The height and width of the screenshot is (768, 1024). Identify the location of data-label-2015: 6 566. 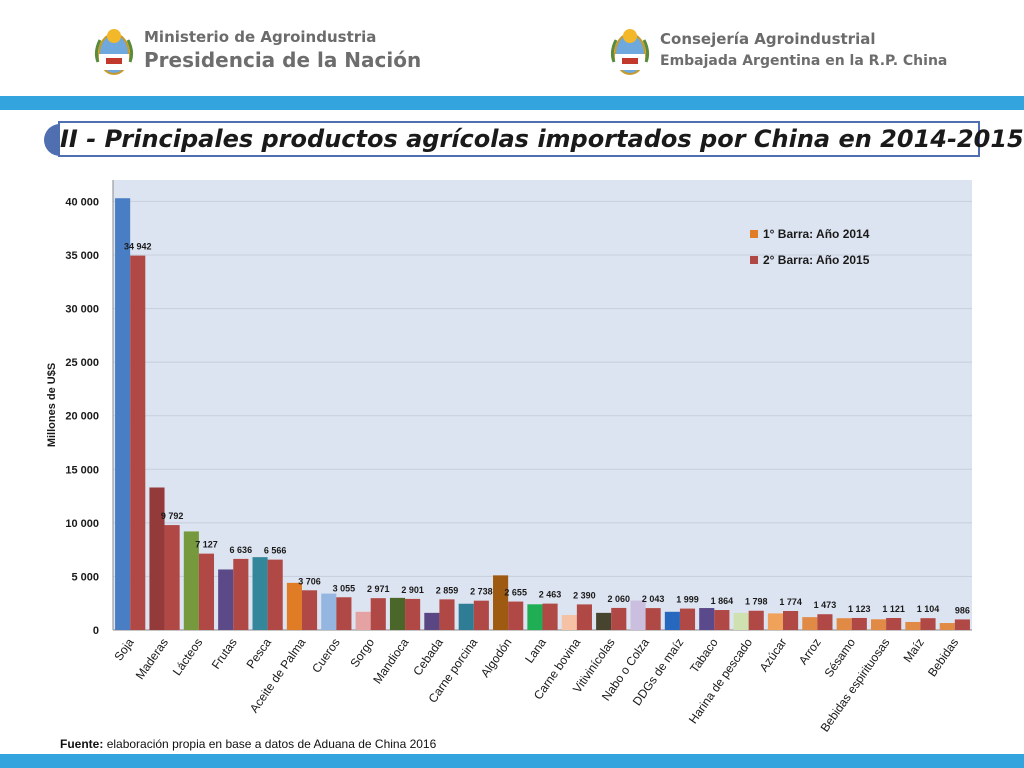
(275, 551).